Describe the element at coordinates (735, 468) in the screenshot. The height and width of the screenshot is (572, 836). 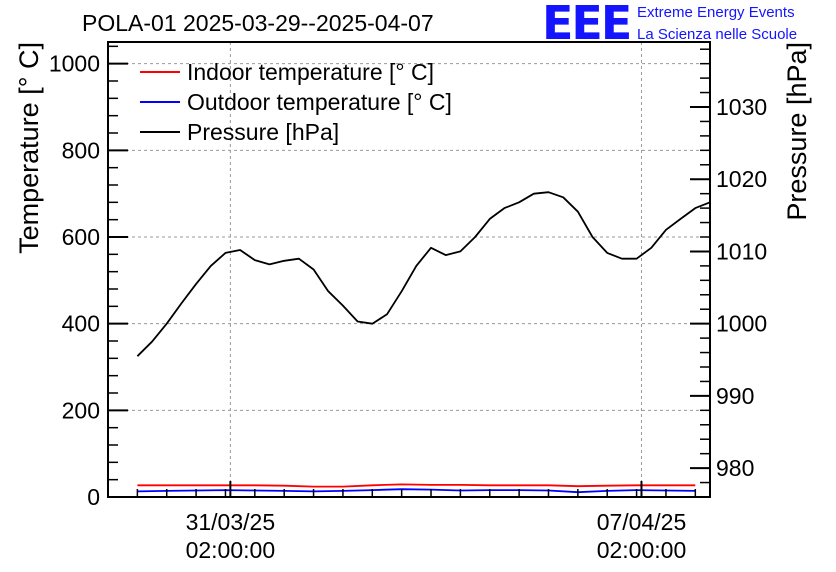
I see `y2-tick-label: 980` at that location.